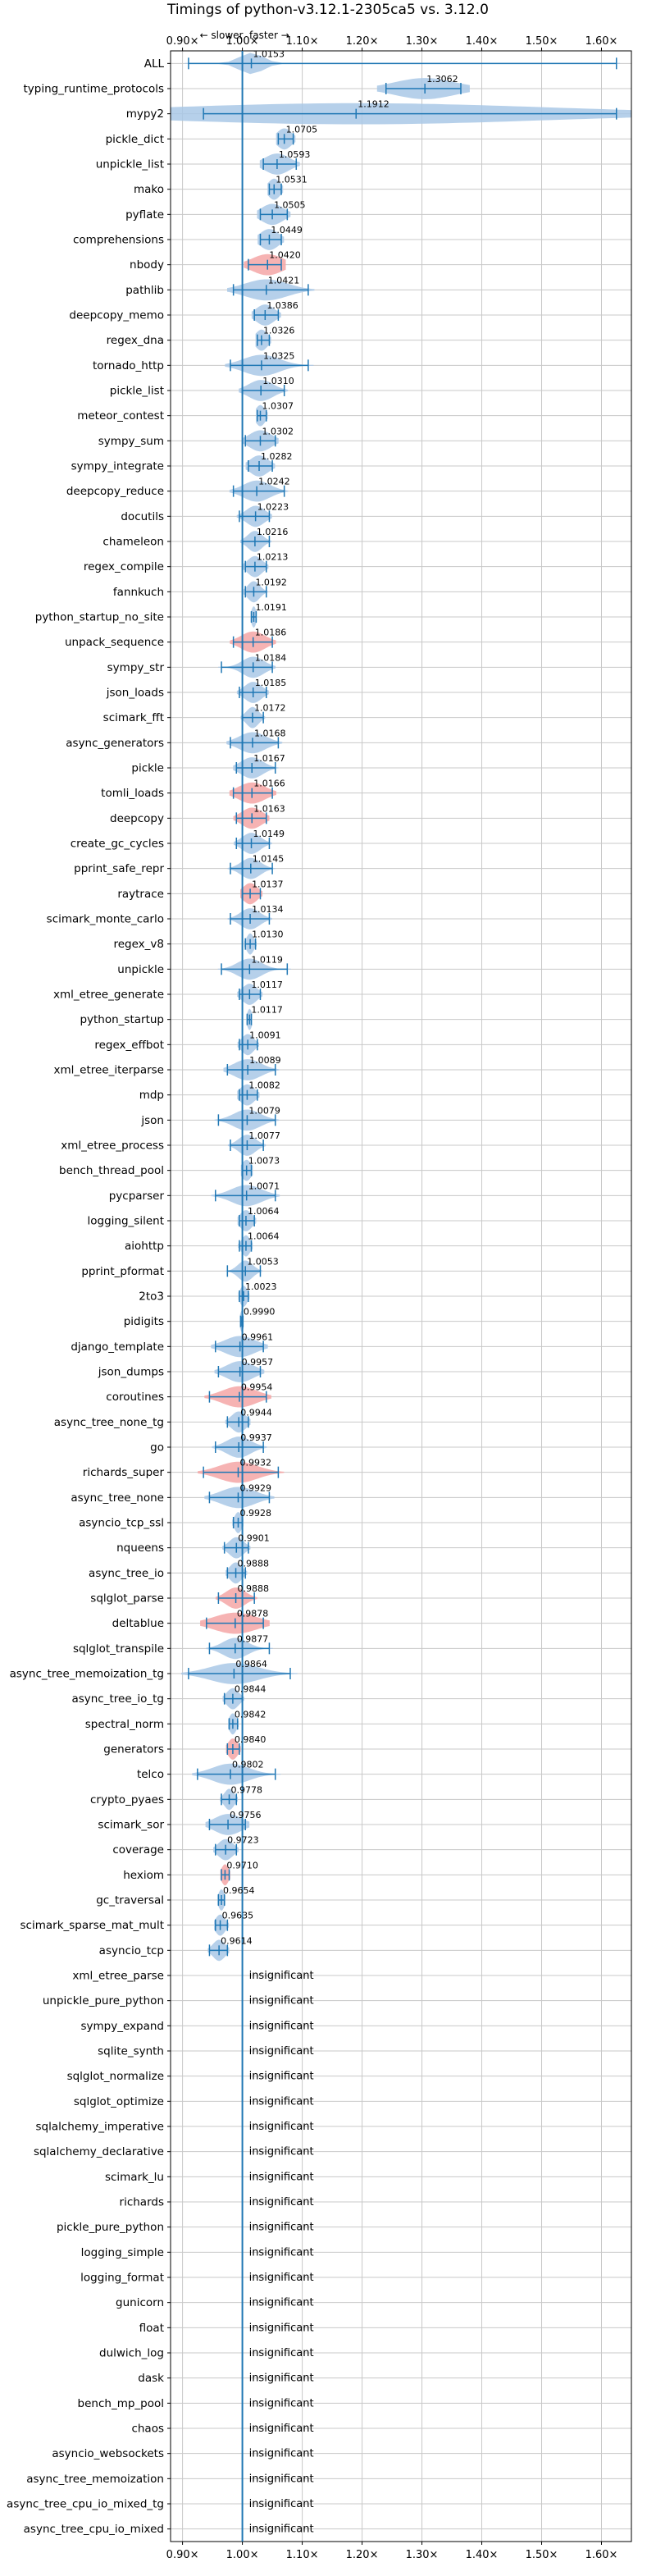 The height and width of the screenshot is (2576, 656). What do you see at coordinates (136, 668) in the screenshot?
I see `benchmark-label: sympy_str` at bounding box center [136, 668].